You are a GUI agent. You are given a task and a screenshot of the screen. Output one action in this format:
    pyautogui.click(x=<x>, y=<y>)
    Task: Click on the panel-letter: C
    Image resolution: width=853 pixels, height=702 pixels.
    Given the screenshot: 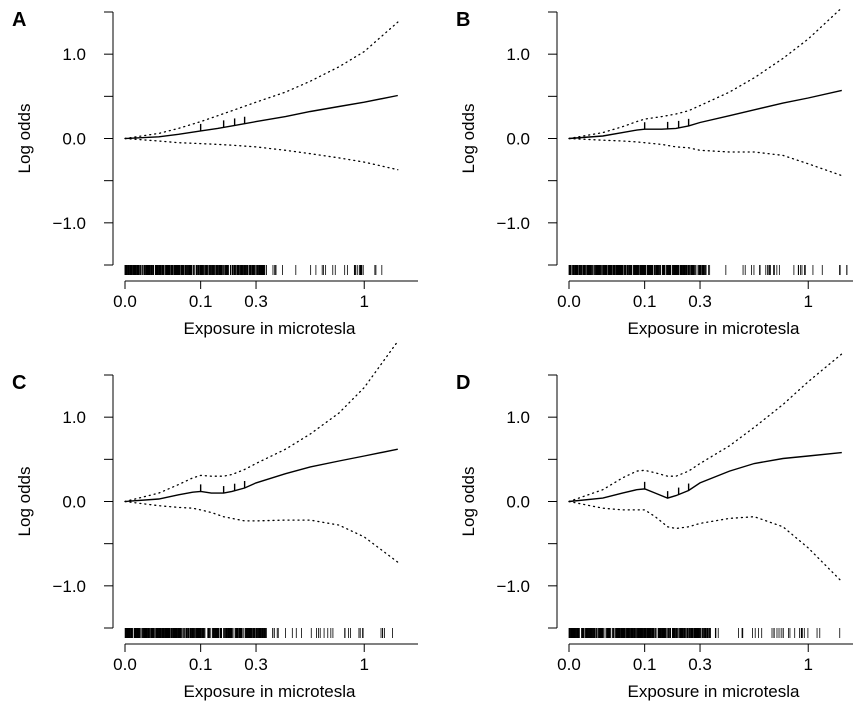 What is the action you would take?
    pyautogui.click(x=19, y=383)
    